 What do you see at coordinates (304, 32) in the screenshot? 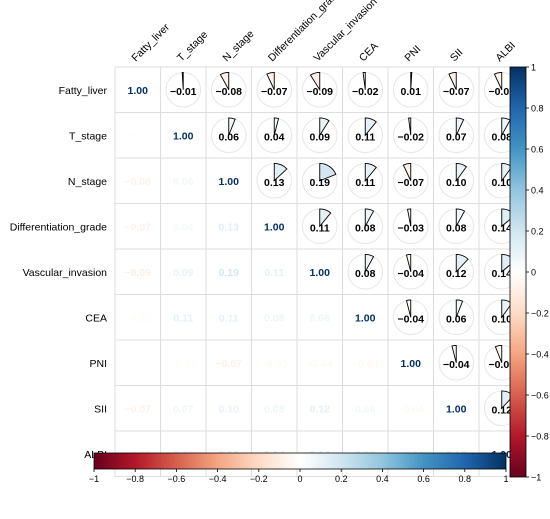
I see `column-label: Differentiation_grade` at bounding box center [304, 32].